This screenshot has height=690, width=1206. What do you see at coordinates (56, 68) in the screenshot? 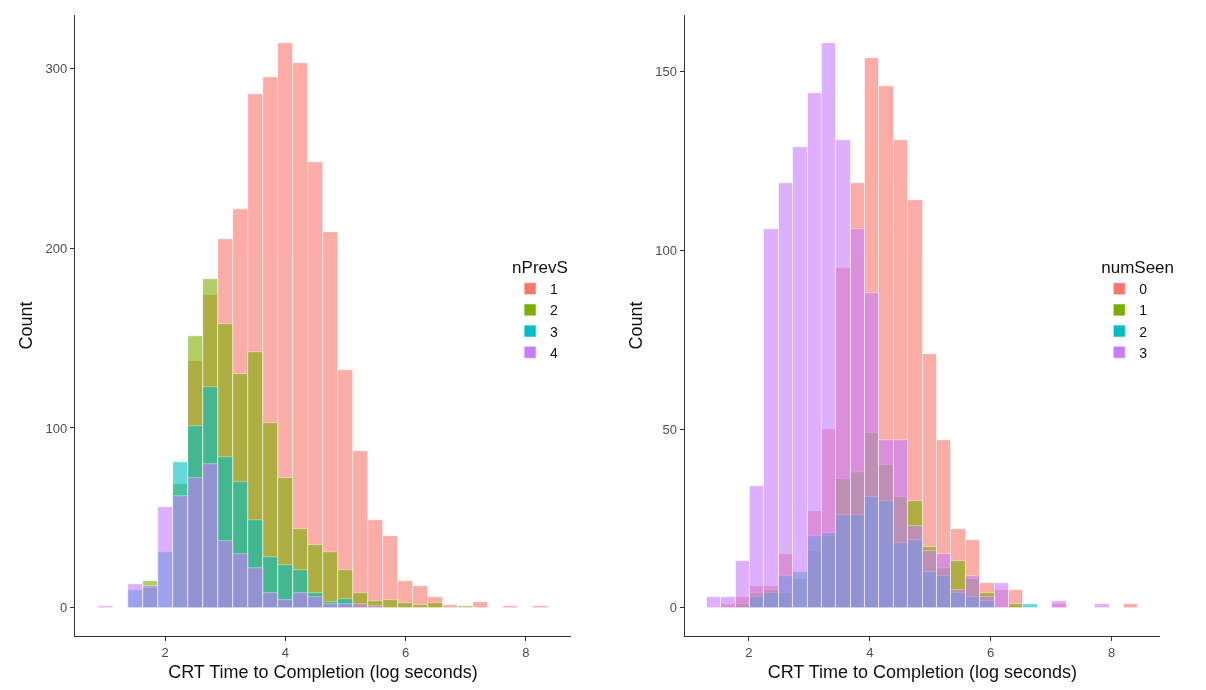
I see `y-tick-label: 300` at bounding box center [56, 68].